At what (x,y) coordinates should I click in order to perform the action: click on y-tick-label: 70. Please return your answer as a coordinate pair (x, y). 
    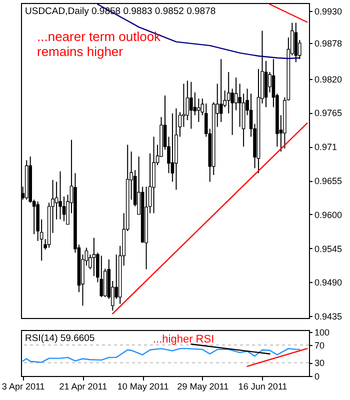
    Looking at the image, I should click on (319, 345).